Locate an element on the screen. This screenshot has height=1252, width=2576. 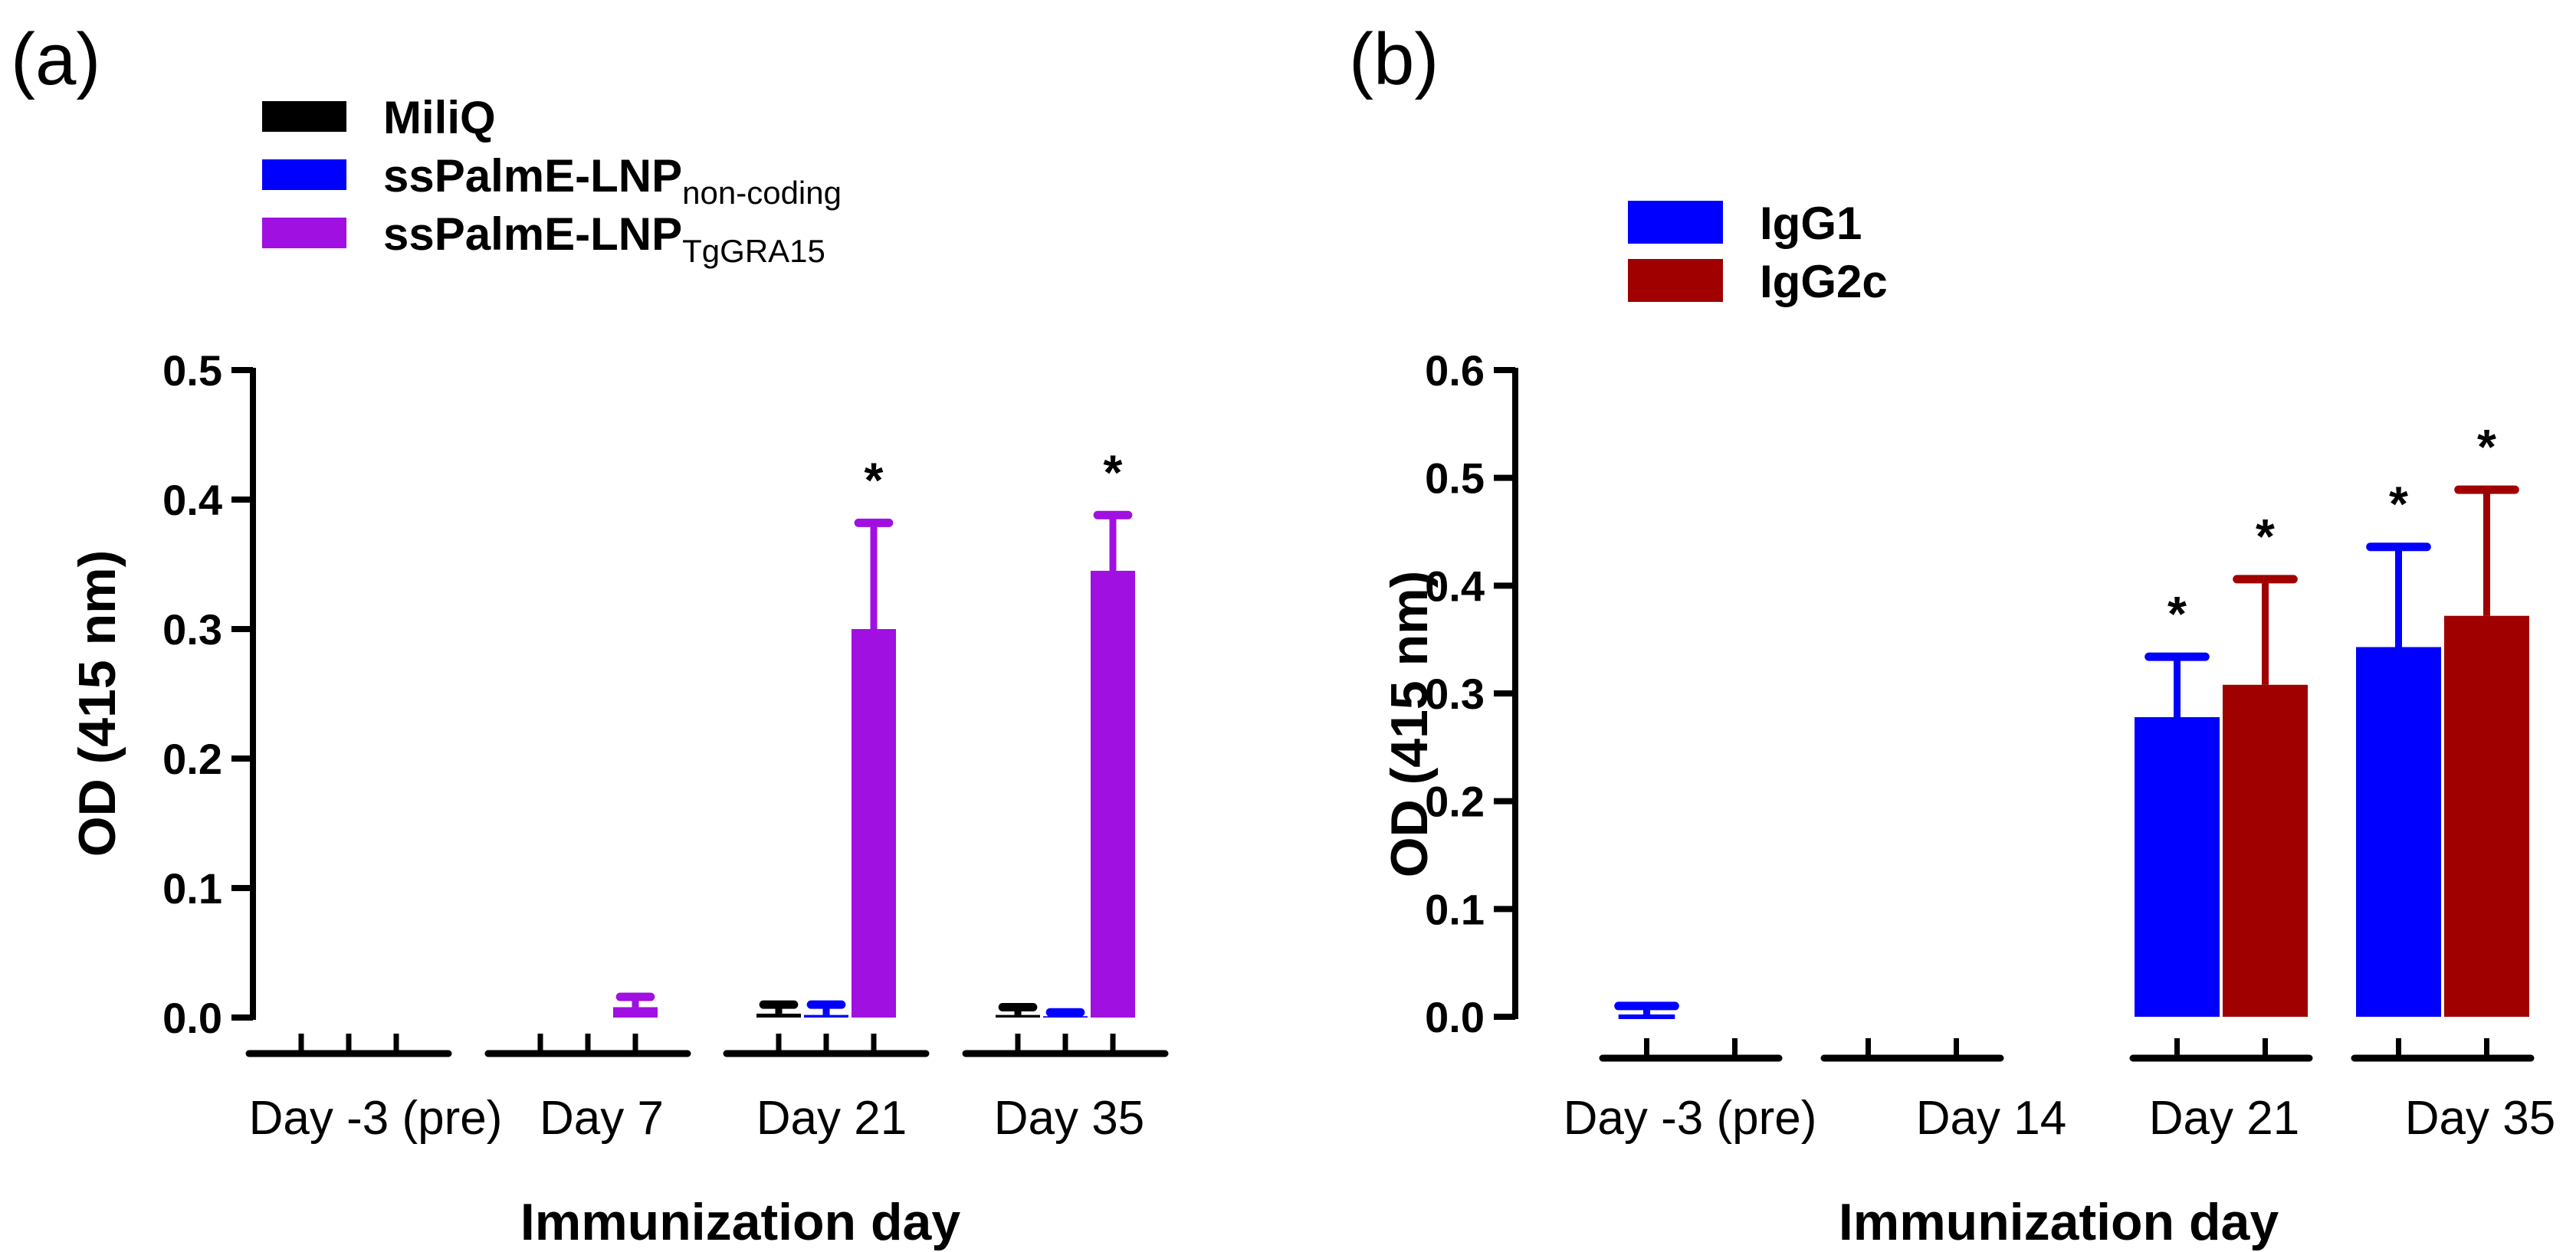
panel-a-legend-label: ssPalmE-LNPTgGRA15 is located at coordinates (604, 238).